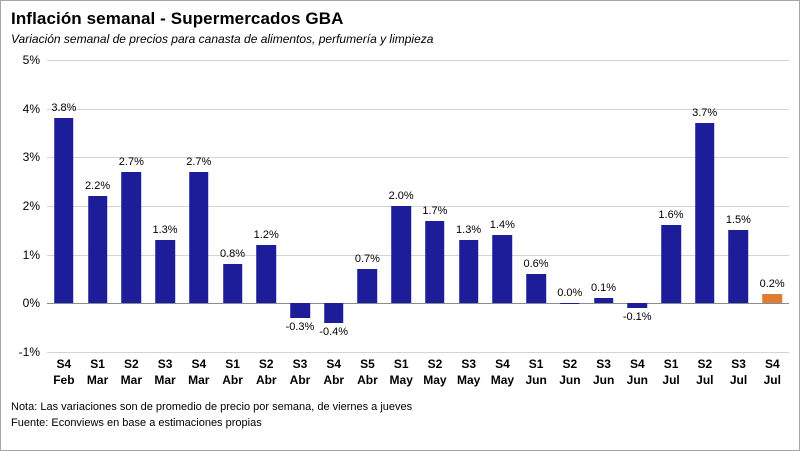 The height and width of the screenshot is (451, 800). I want to click on x-tick-label: S1 Abr, so click(232, 372).